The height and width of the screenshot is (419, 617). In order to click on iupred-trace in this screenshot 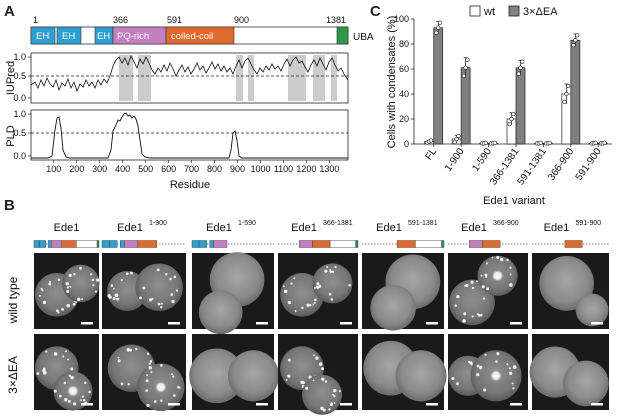, I will do `click(189, 73)`.